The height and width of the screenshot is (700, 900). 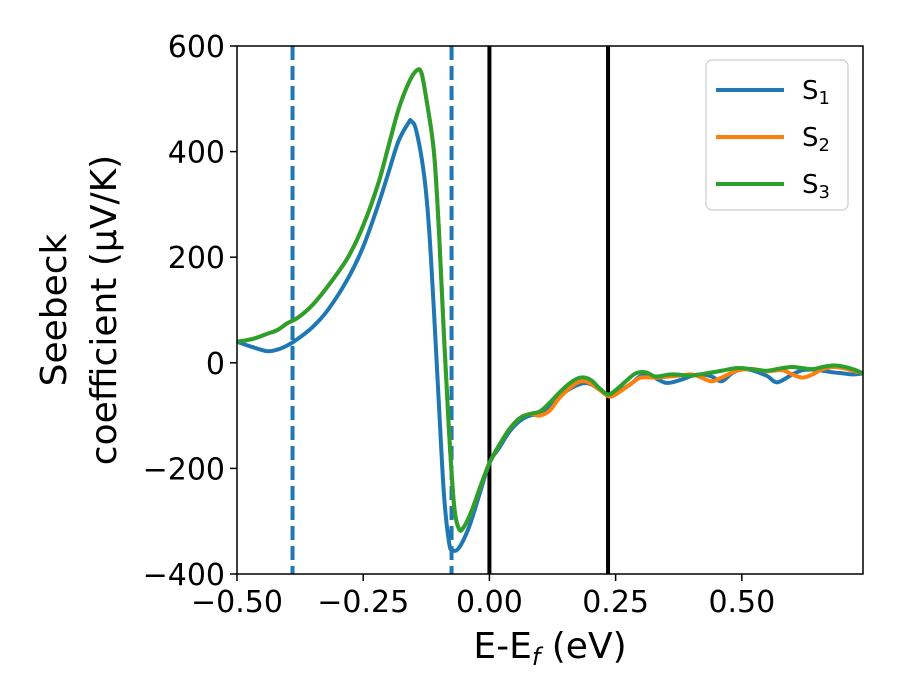 What do you see at coordinates (777, 135) in the screenshot?
I see `legend: S1 S2 S3` at bounding box center [777, 135].